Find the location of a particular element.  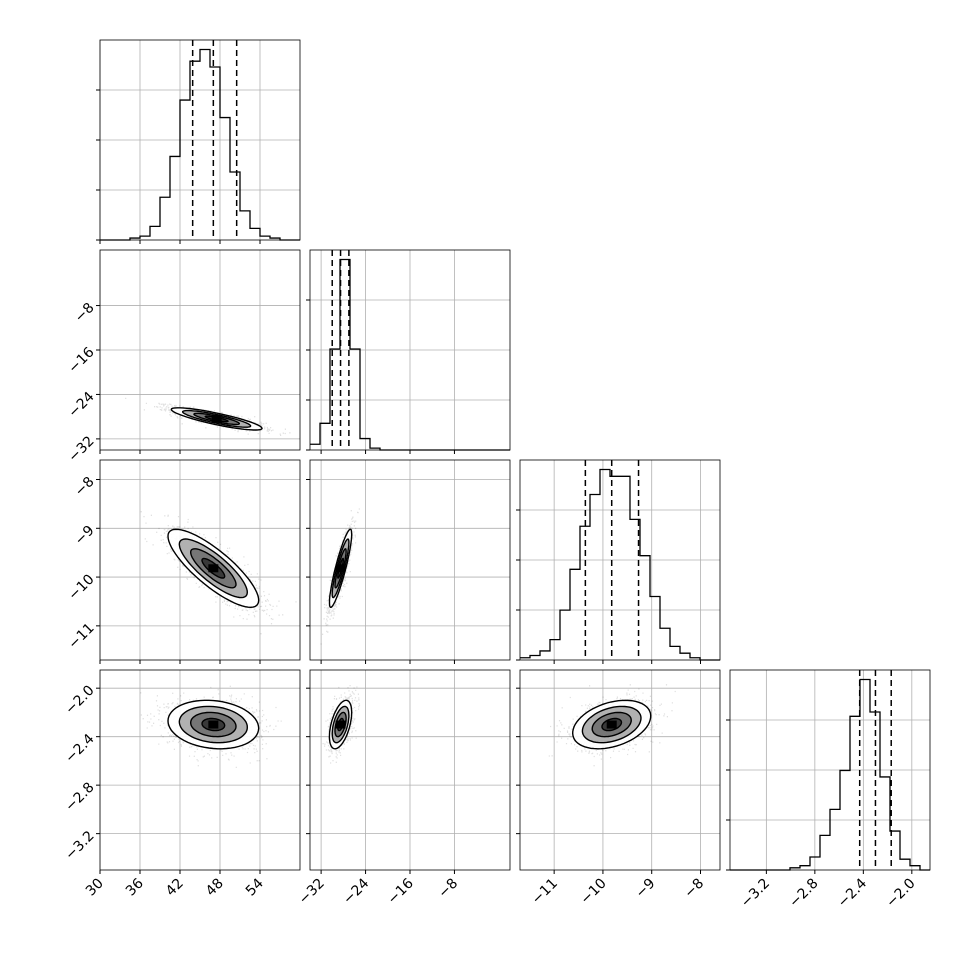

x-tick-label: −2.0 is located at coordinates (900, 893).